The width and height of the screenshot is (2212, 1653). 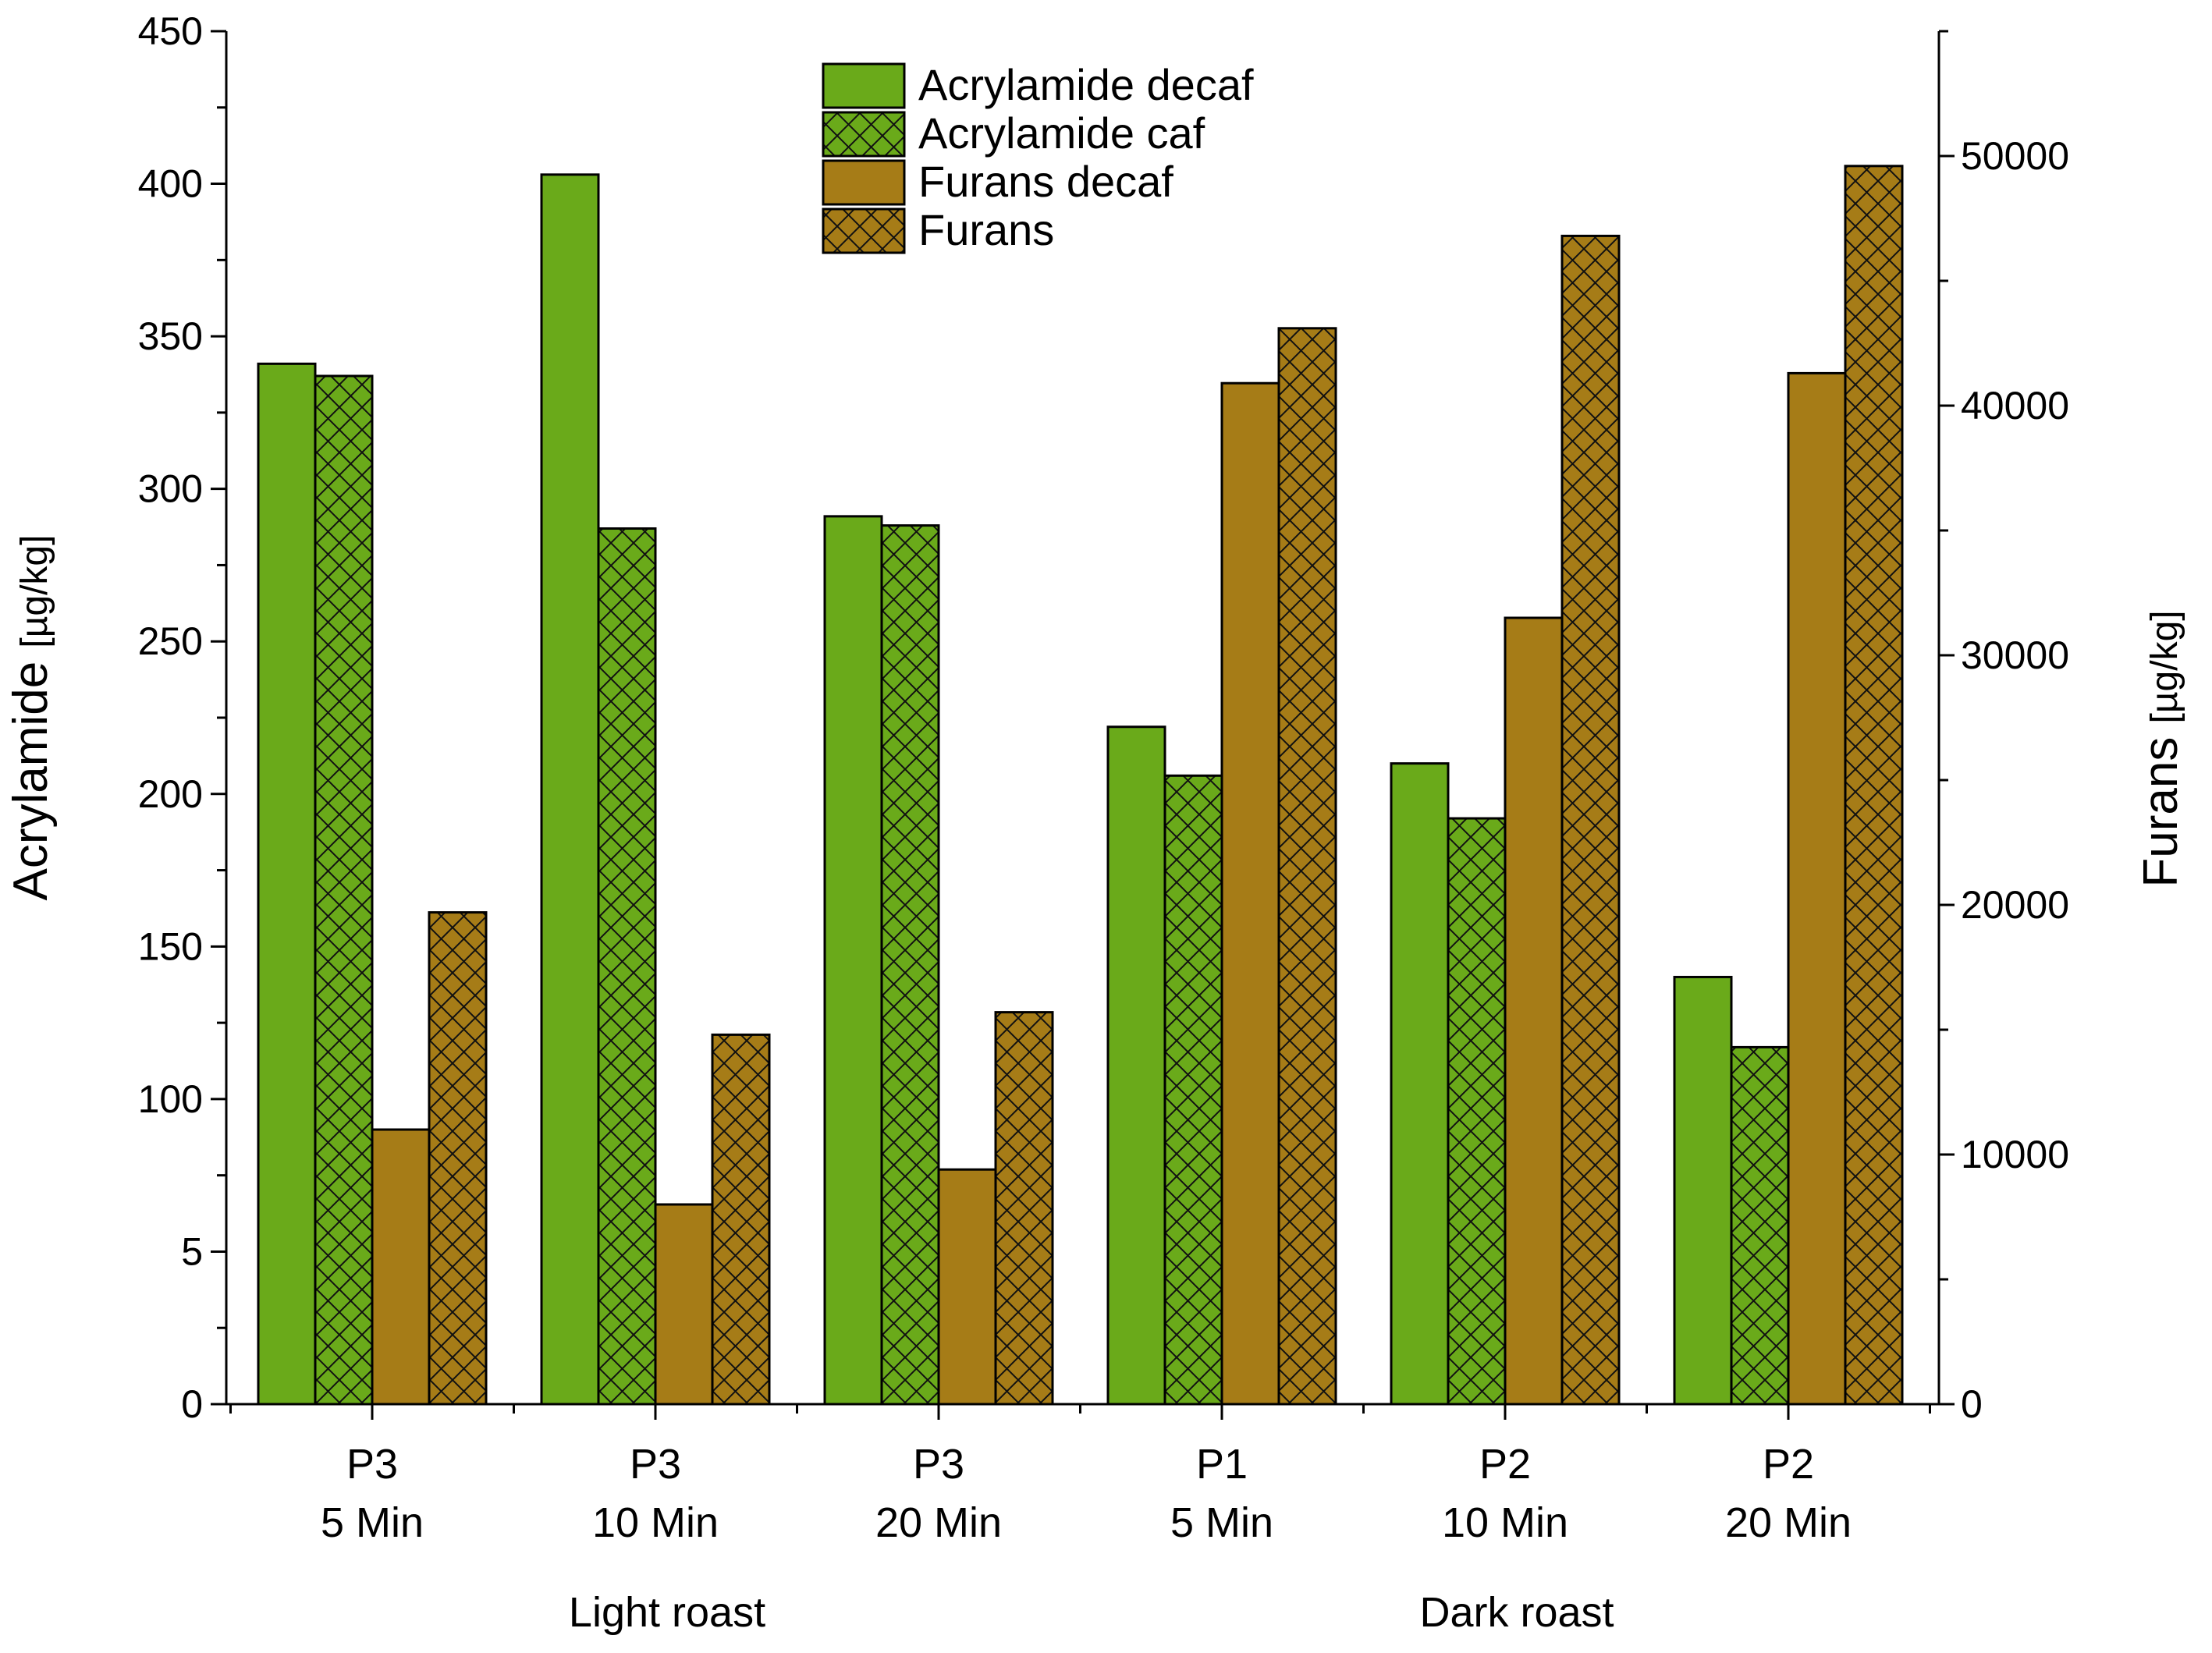 What do you see at coordinates (170, 641) in the screenshot?
I see `left-tick-label: 250` at bounding box center [170, 641].